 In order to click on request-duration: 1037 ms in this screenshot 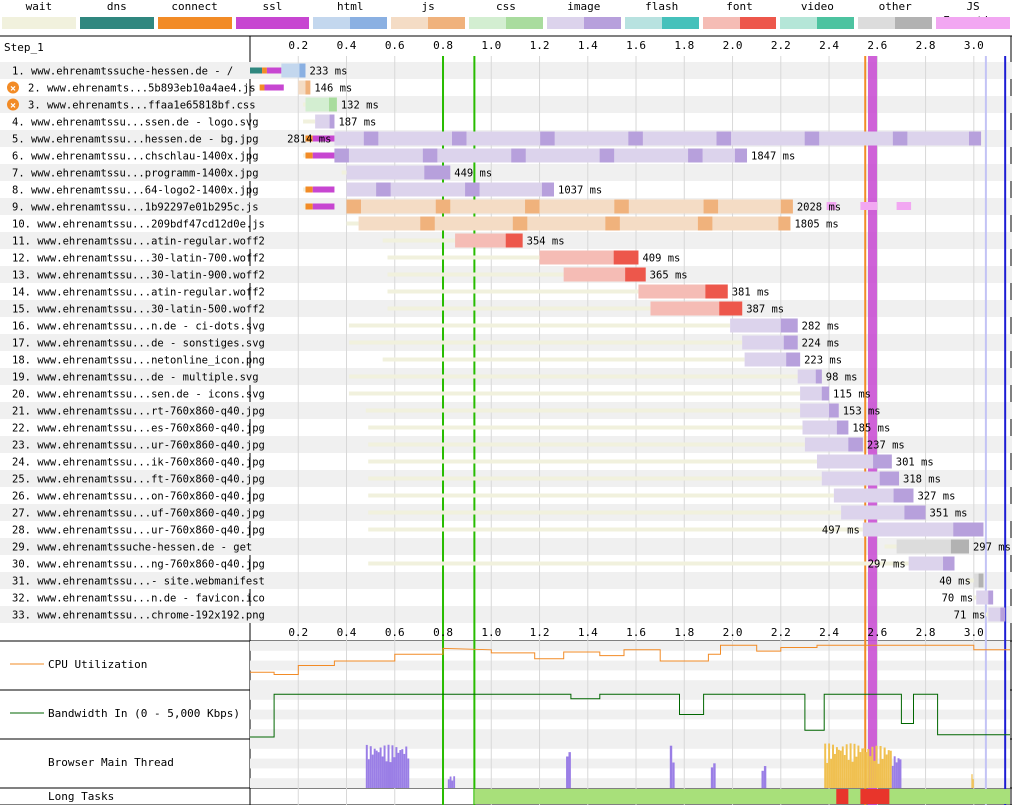, I will do `click(580, 191)`.